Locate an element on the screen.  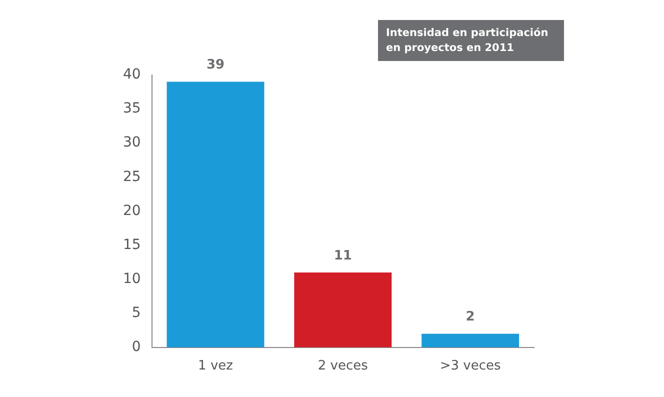
y-tick-label: 40 is located at coordinates (131, 74).